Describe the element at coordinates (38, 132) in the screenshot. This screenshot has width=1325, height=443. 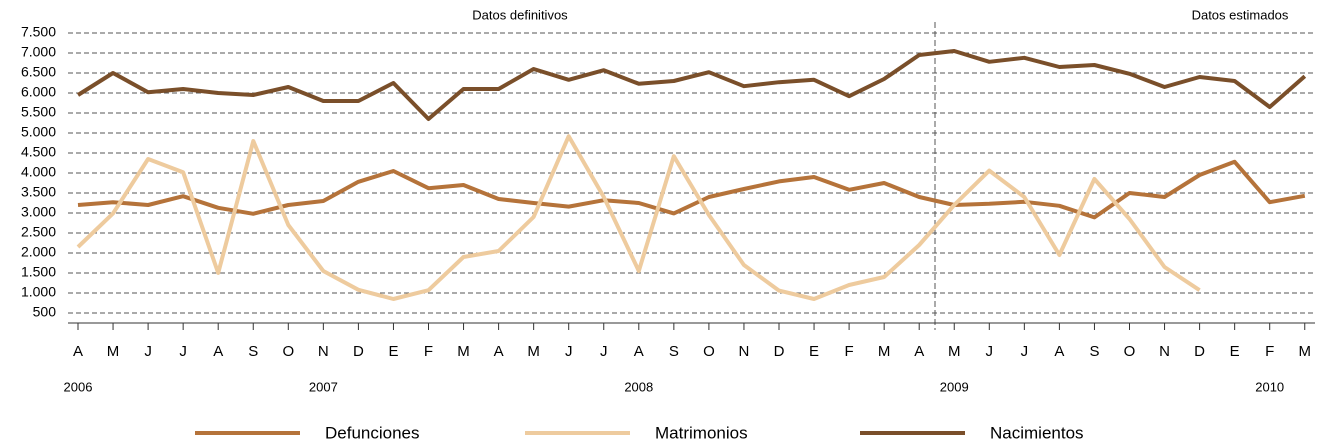
I see `y-tick-label: 5.000` at that location.